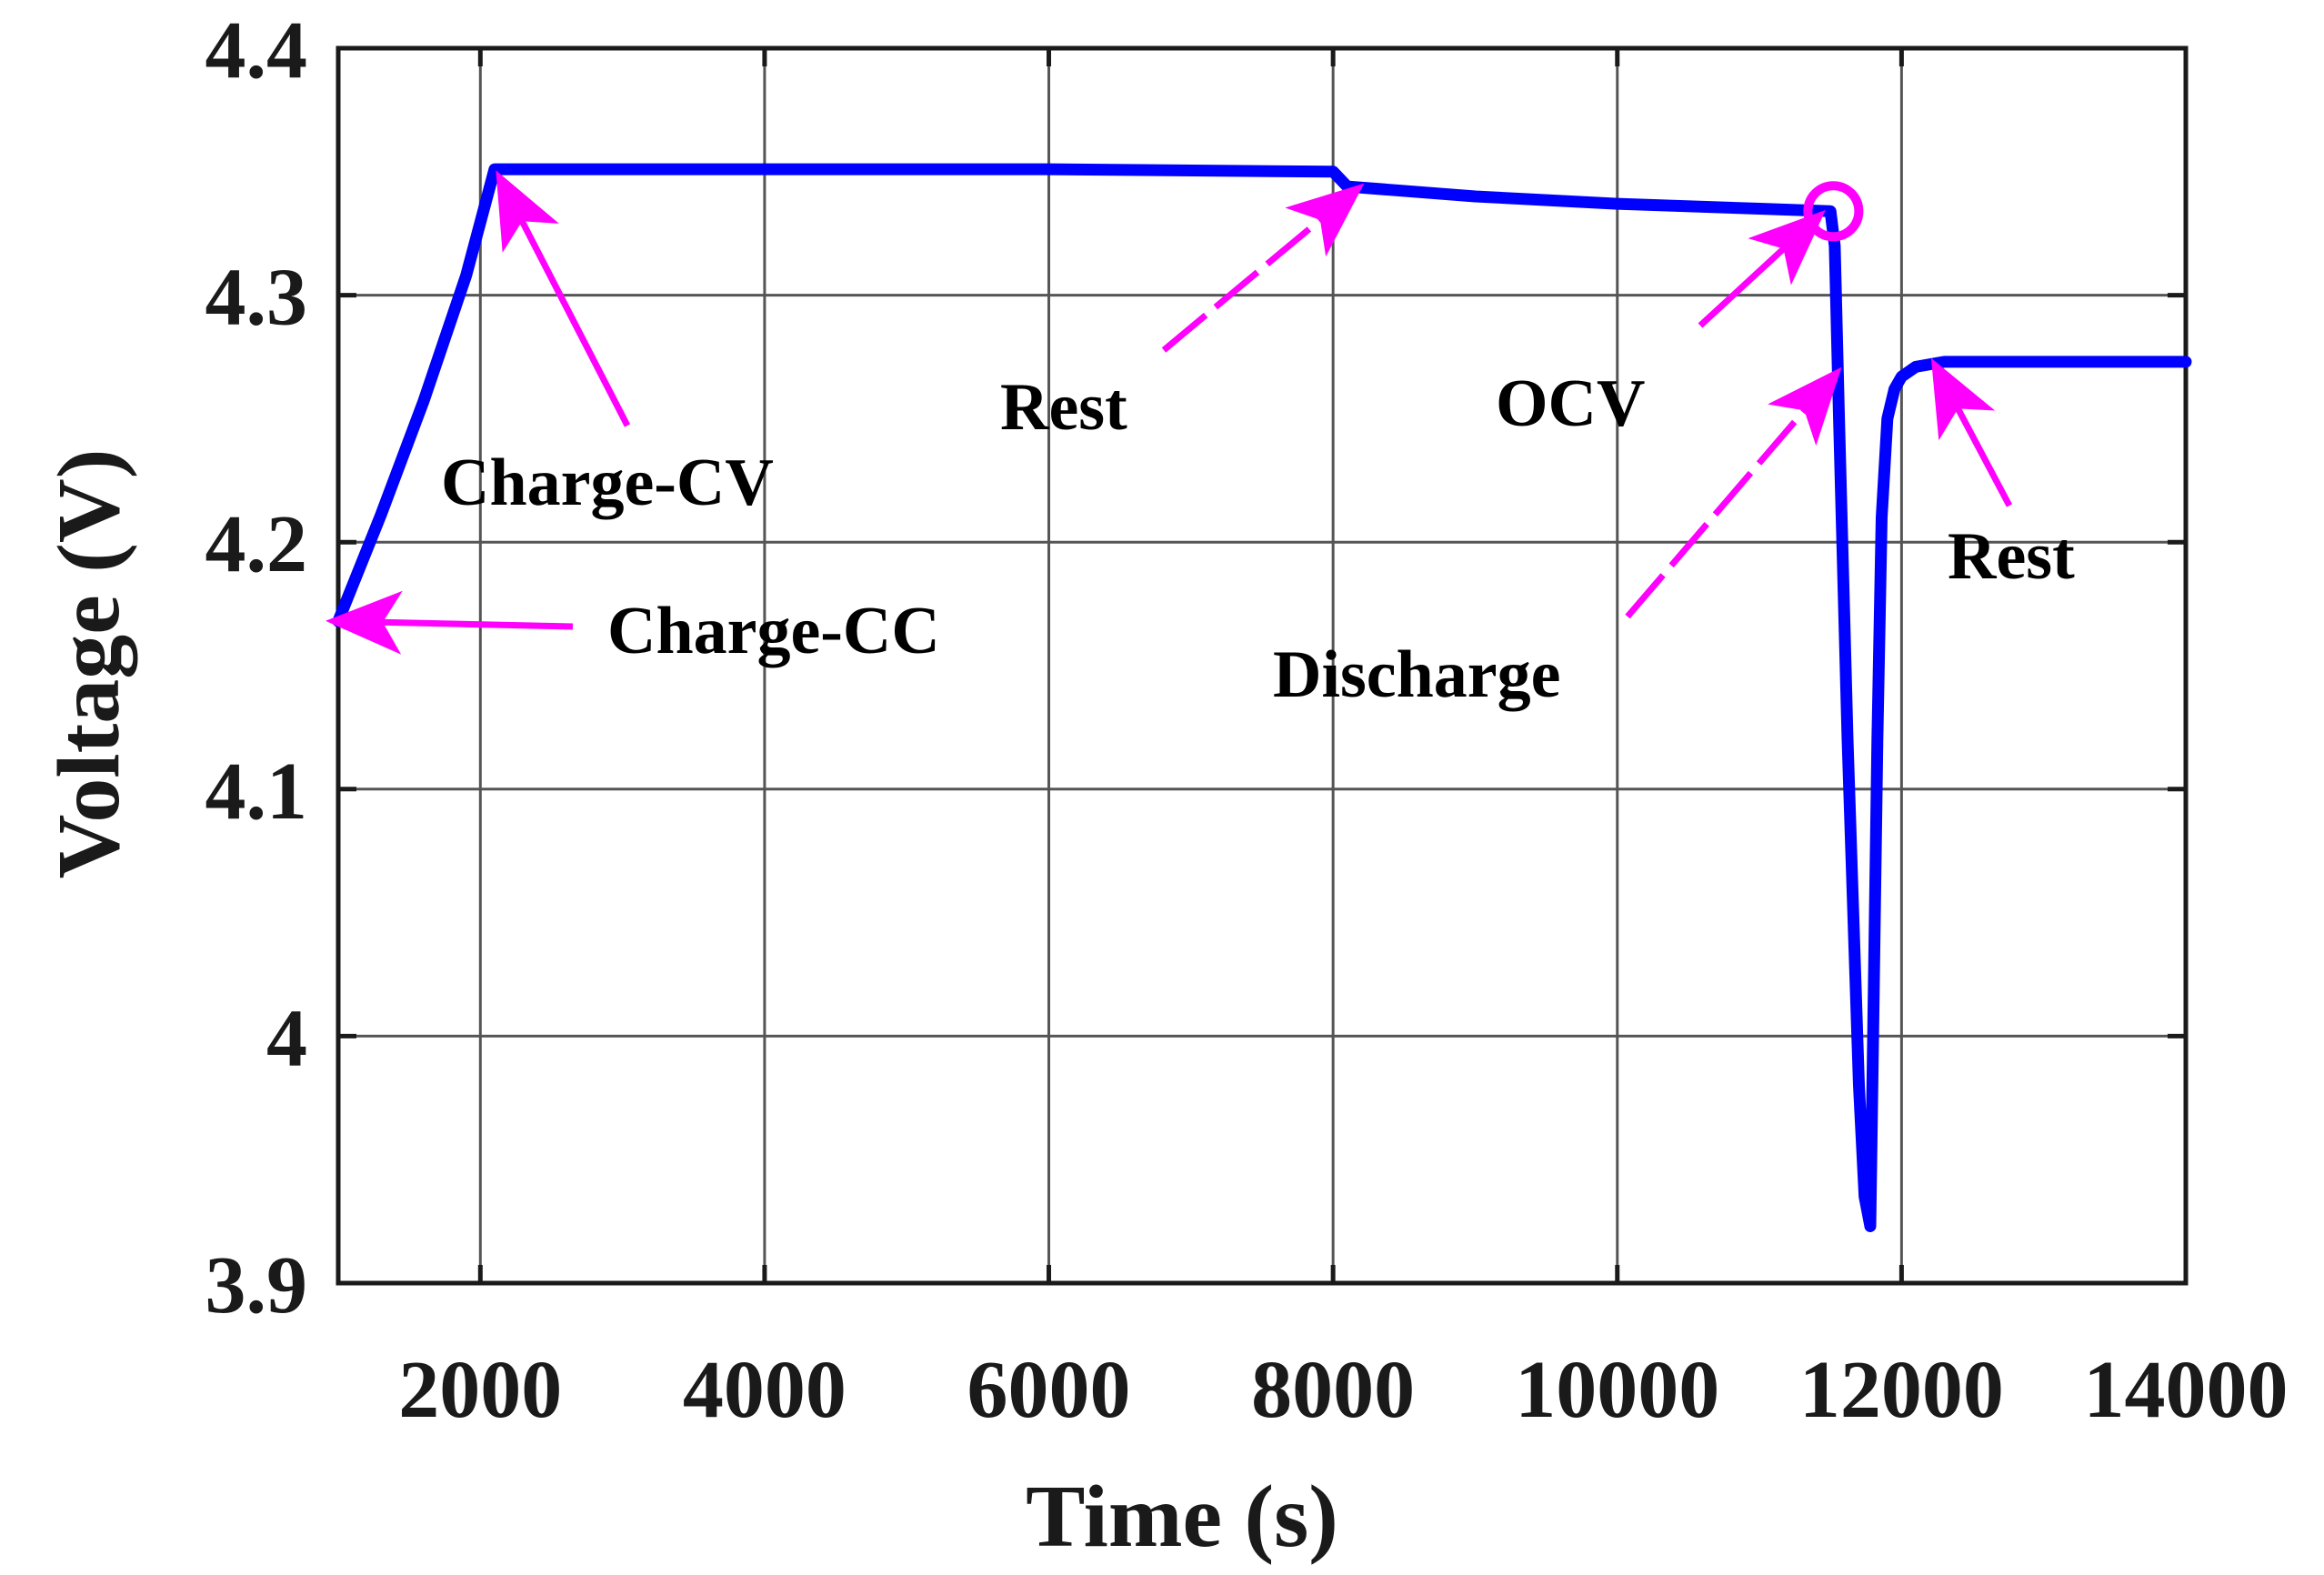 The width and height of the screenshot is (2324, 1575). I want to click on annotation-label-discharge: Discharge, so click(1417, 674).